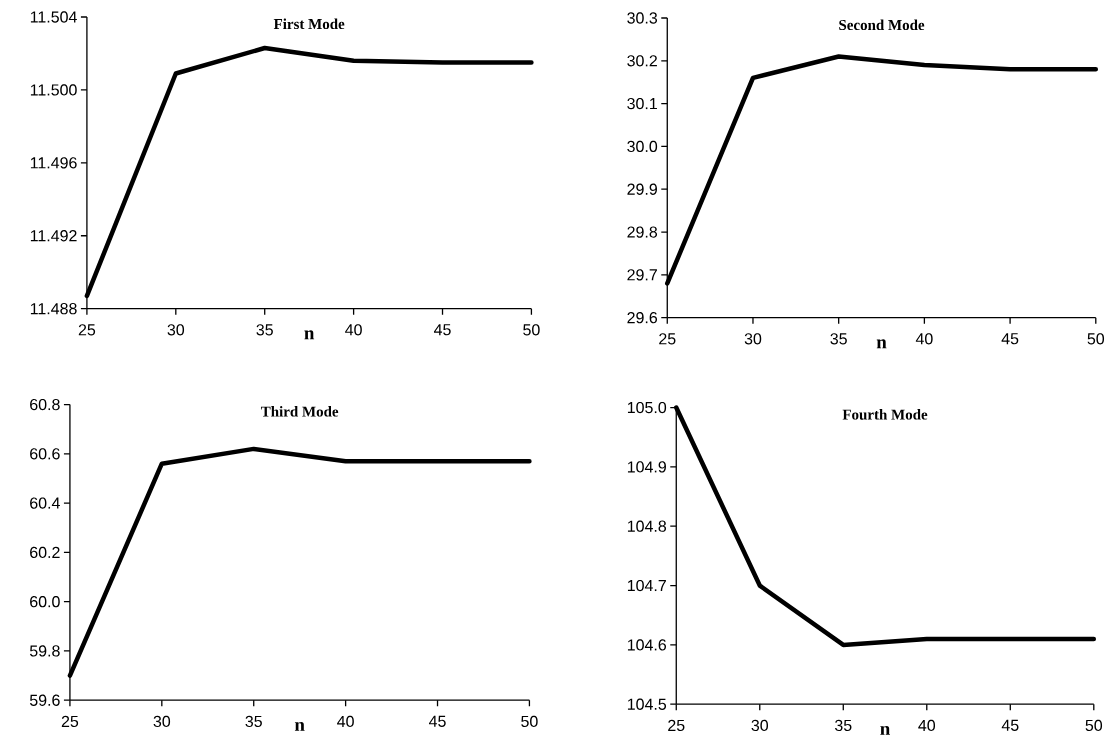 The height and width of the screenshot is (747, 1108). What do you see at coordinates (53, 17) in the screenshot?
I see `y-tick-label: 11.504` at bounding box center [53, 17].